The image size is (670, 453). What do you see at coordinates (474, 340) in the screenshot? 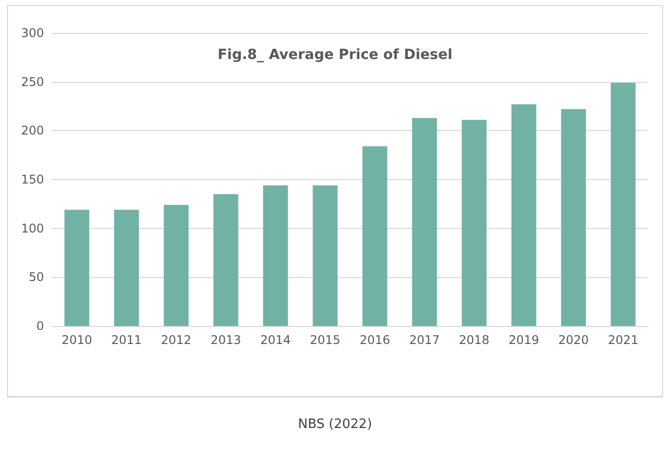
I see `x-tick-label: 2018` at bounding box center [474, 340].